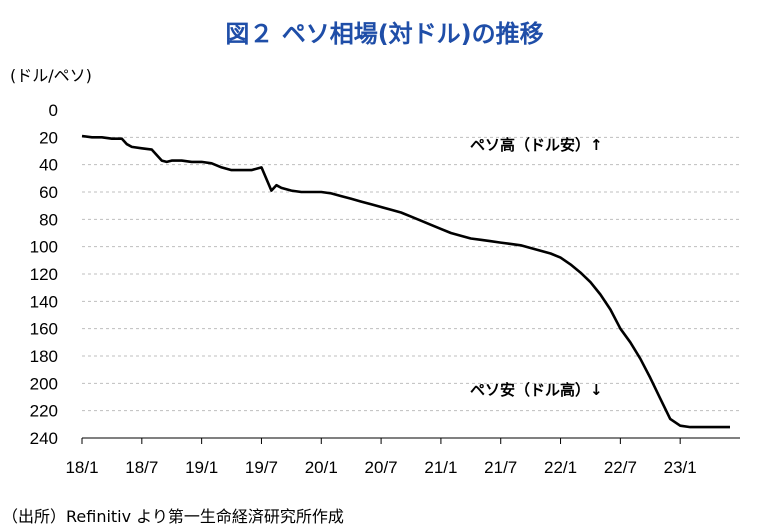  Describe the element at coordinates (44, 411) in the screenshot. I see `y-tick-label: 220` at that location.